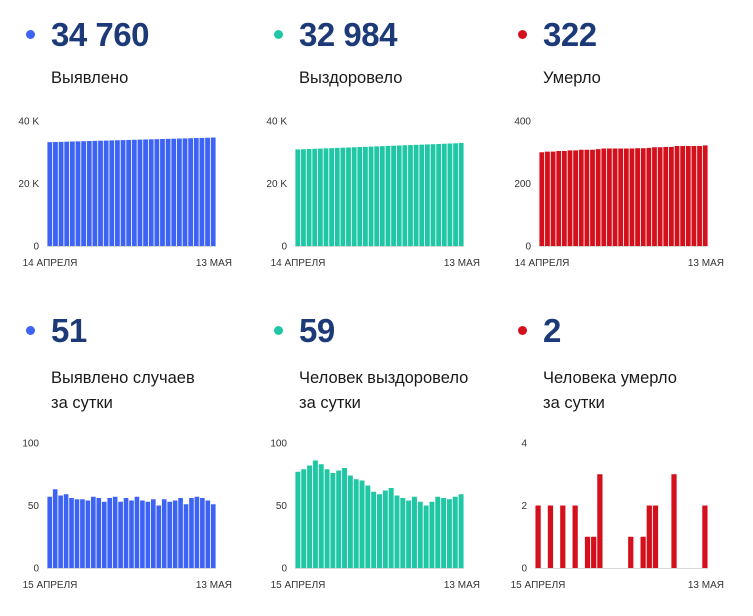 Image resolution: width=753 pixels, height=616 pixels. Describe the element at coordinates (69, 330) in the screenshot. I see `stat-value: 51` at that location.